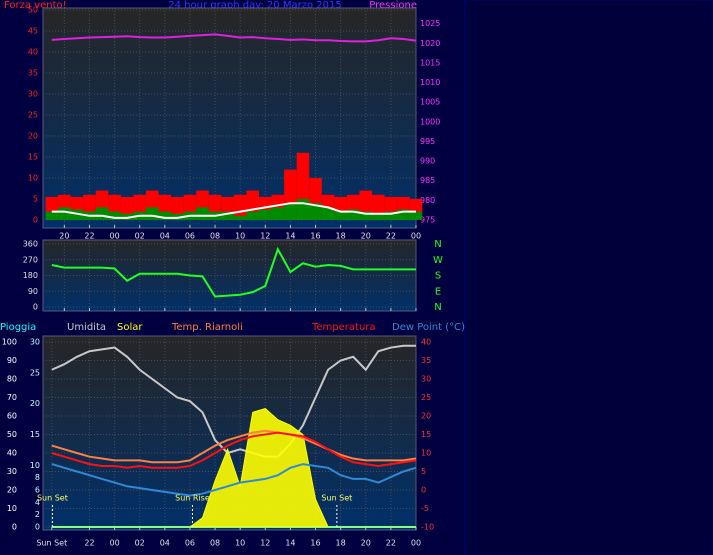 The image size is (713, 555). I want to click on y2-tick-label: 1025, so click(430, 23).